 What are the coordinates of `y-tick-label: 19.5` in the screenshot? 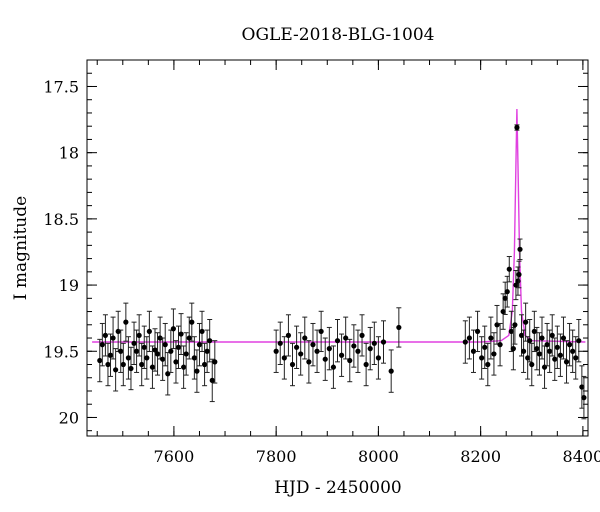 It's located at (61, 351).